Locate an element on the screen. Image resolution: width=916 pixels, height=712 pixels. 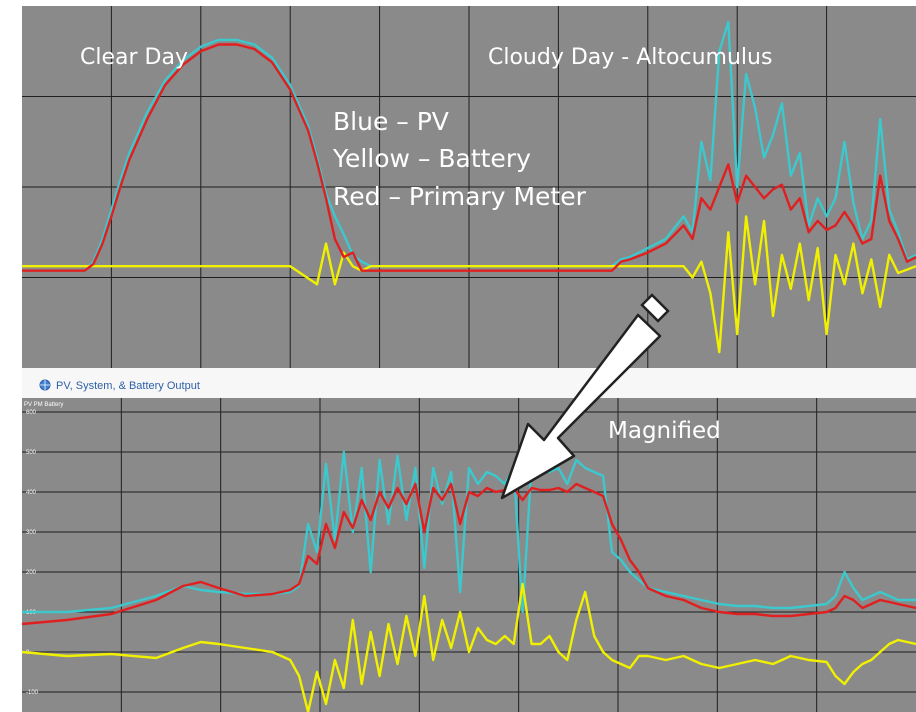
y-tick-label: 600 is located at coordinates (31, 413).